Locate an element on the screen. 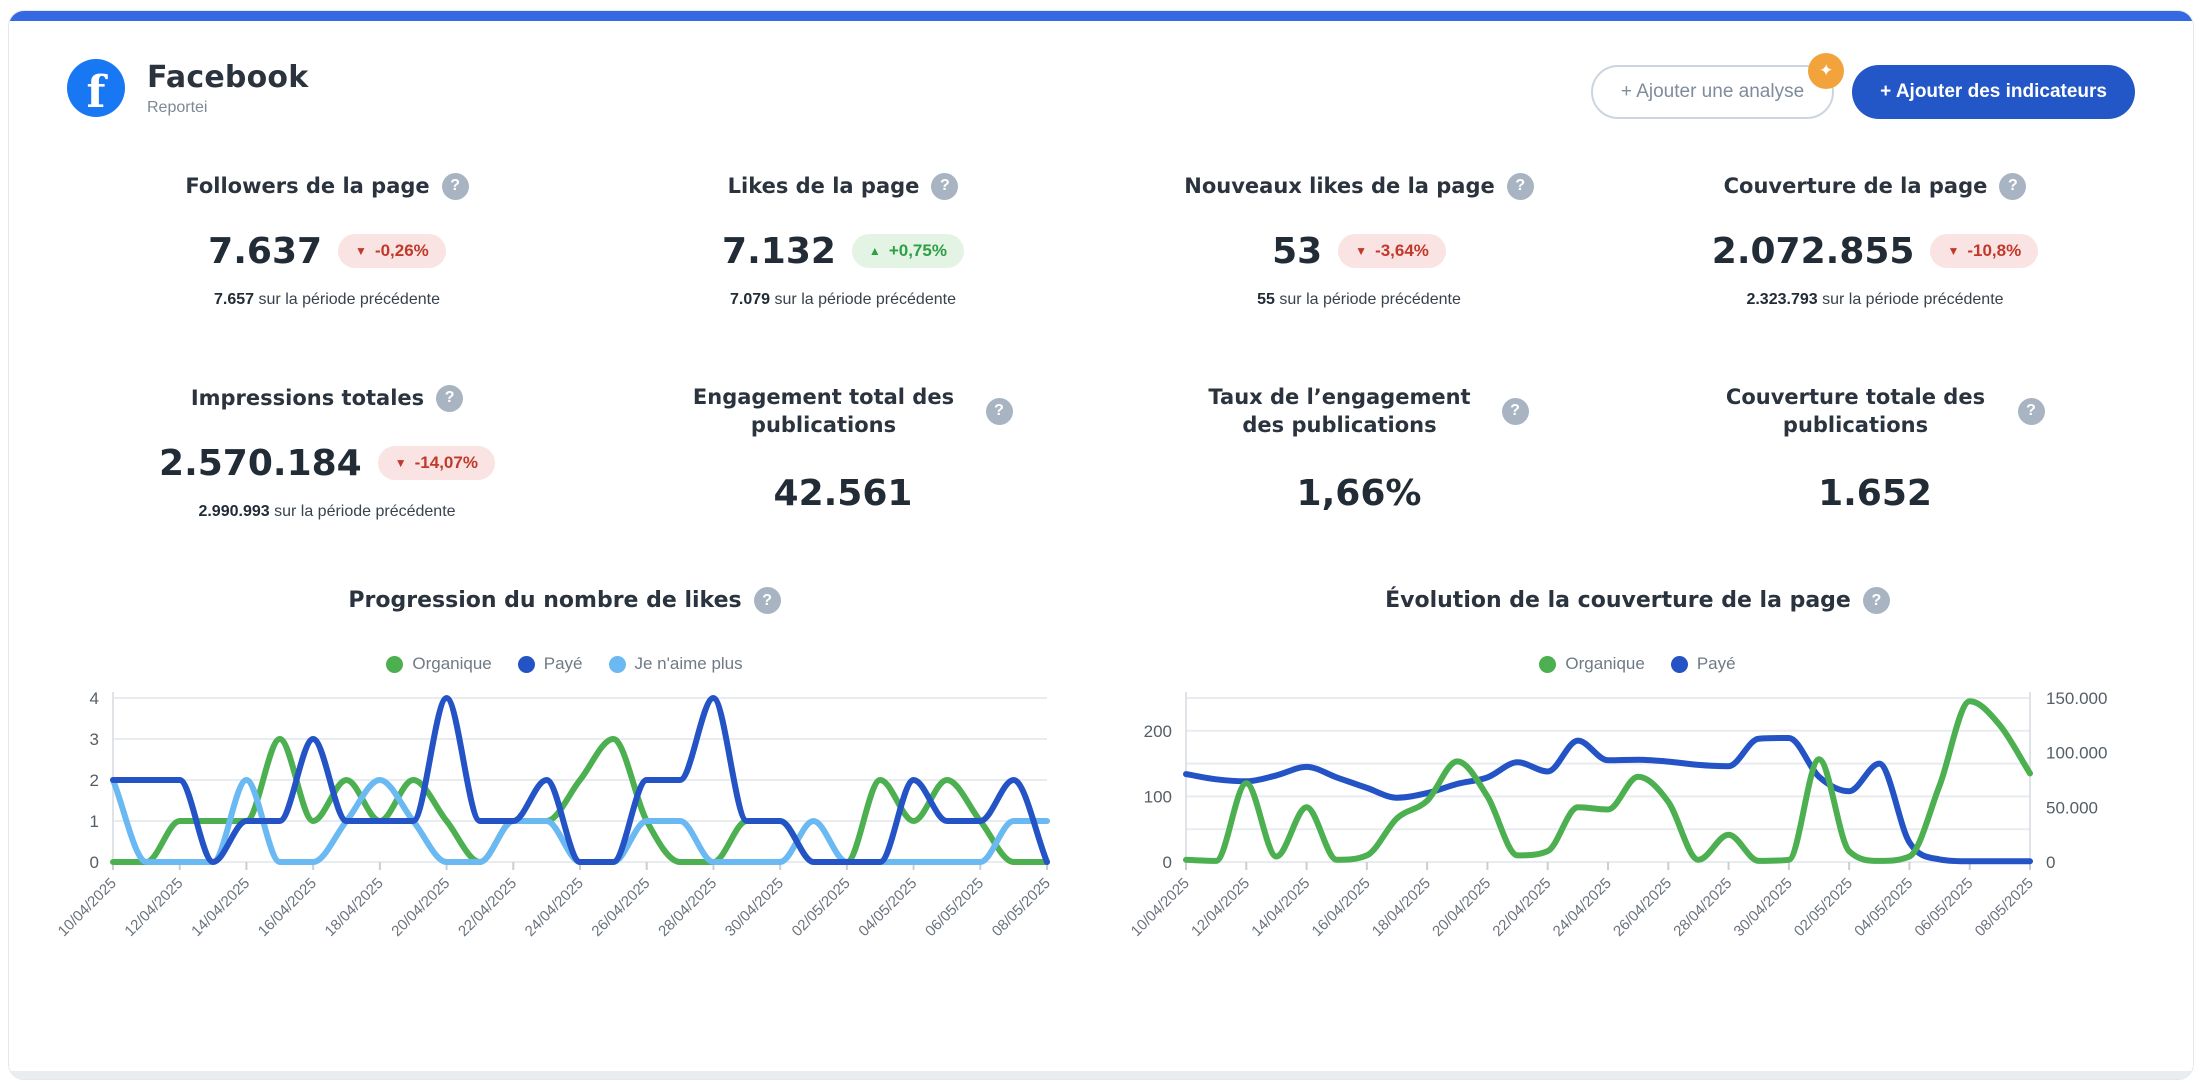 The width and height of the screenshot is (2202, 1086). brand-subtitle: Reportei is located at coordinates (177, 107).